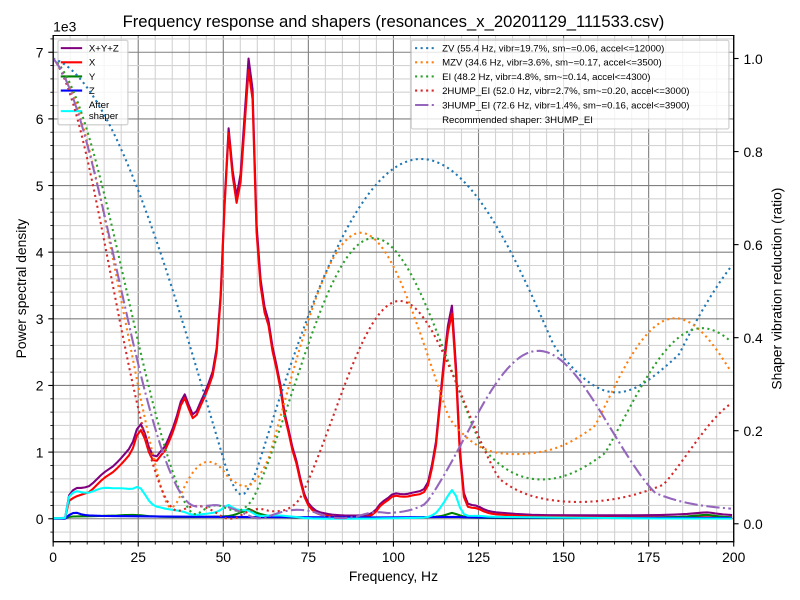 Image resolution: width=800 pixels, height=600 pixels. What do you see at coordinates (393, 576) in the screenshot?
I see `svg-text: Frequency, Hz` at bounding box center [393, 576].